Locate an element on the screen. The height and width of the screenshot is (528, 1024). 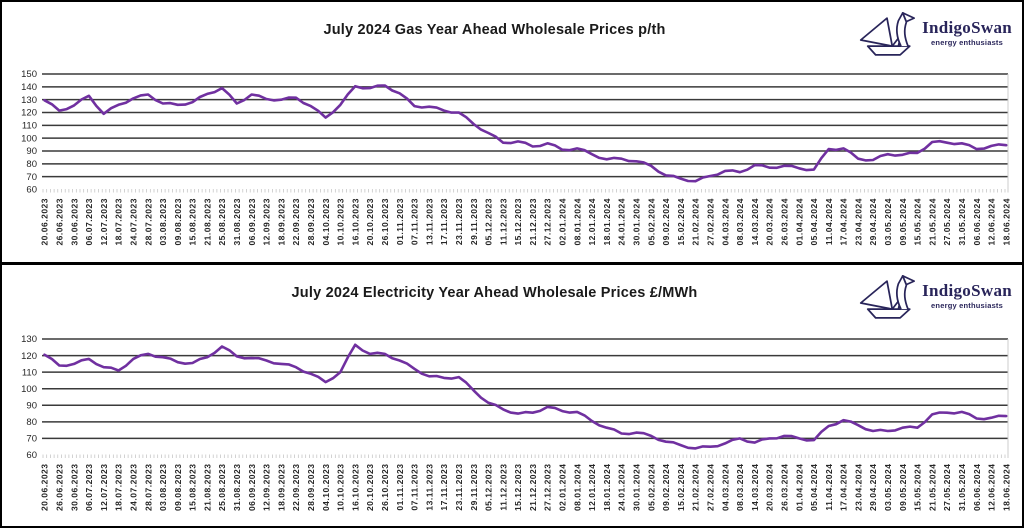
panel-divider is located at coordinates (512, 263).